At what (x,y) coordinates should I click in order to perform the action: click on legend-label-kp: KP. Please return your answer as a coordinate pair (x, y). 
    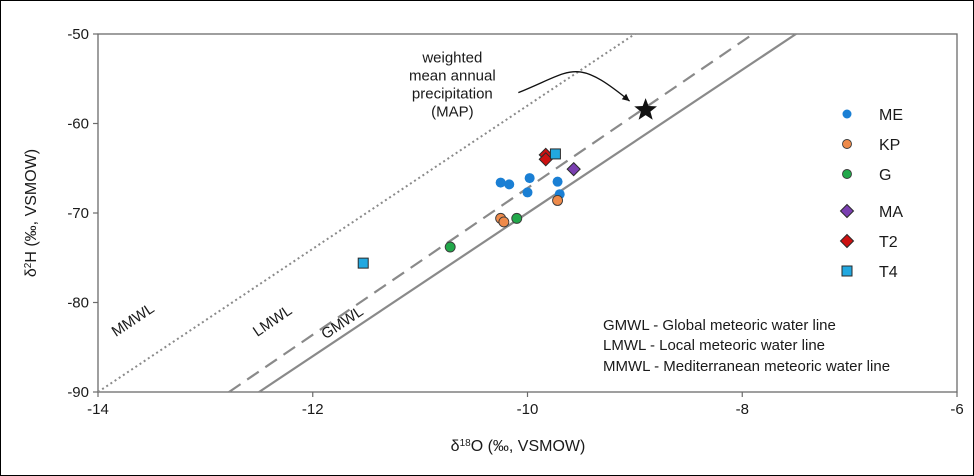
    Looking at the image, I should click on (889, 145).